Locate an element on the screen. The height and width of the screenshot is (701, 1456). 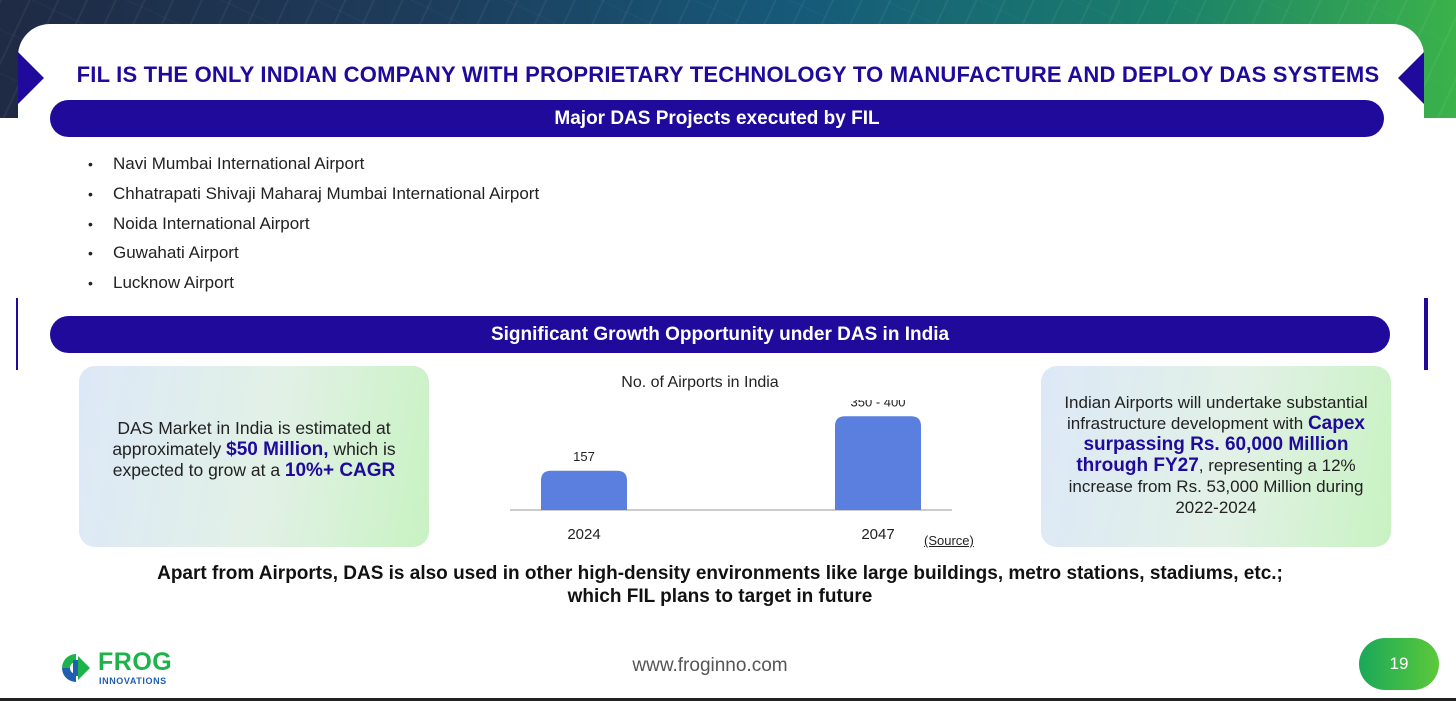
list-item: • Noida International Airport is located at coordinates (313, 227).